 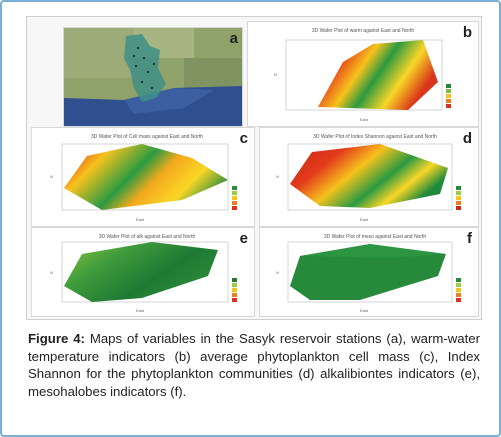 I want to click on panel-b-letter: b, so click(x=467, y=32).